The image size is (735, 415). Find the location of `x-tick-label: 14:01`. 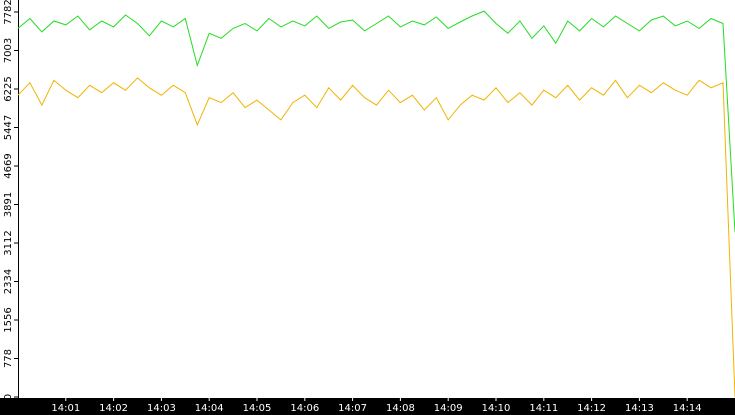

x-tick-label: 14:01 is located at coordinates (65, 408).